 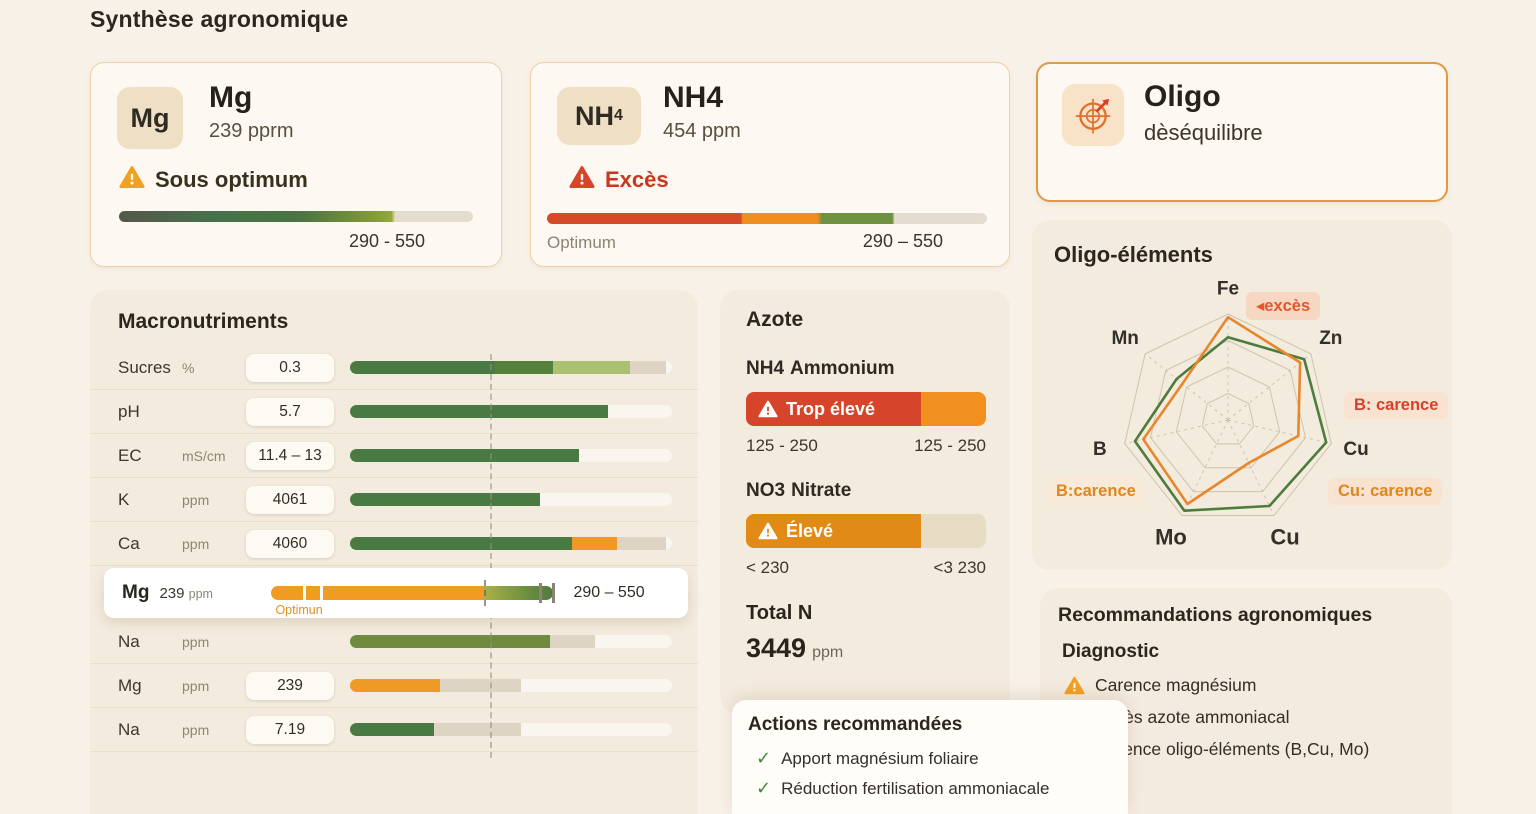 What do you see at coordinates (880, 758) in the screenshot?
I see `action-label: Apport magnésium foliaire` at bounding box center [880, 758].